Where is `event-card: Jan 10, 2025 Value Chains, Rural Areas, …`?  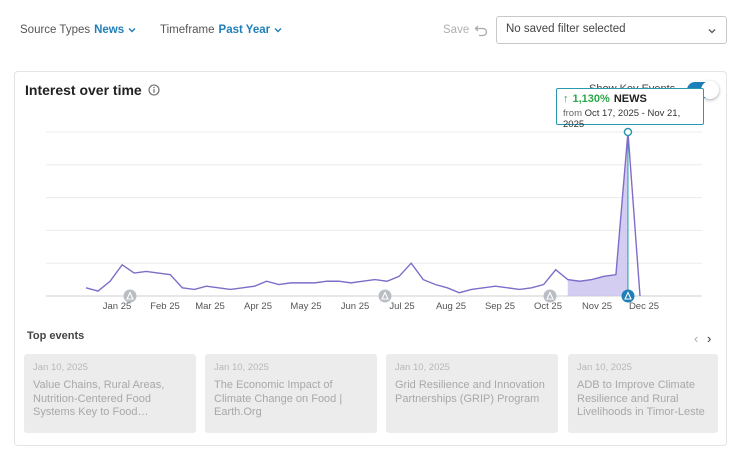
event-card: Jan 10, 2025 Value Chains, Rural Areas, … is located at coordinates (110, 393).